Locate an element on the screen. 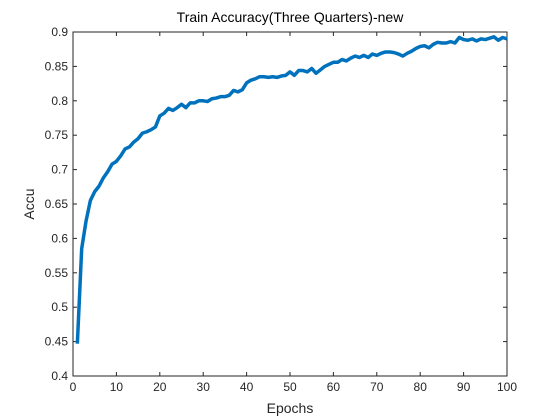  x-tick-label: 0 is located at coordinates (73, 387).